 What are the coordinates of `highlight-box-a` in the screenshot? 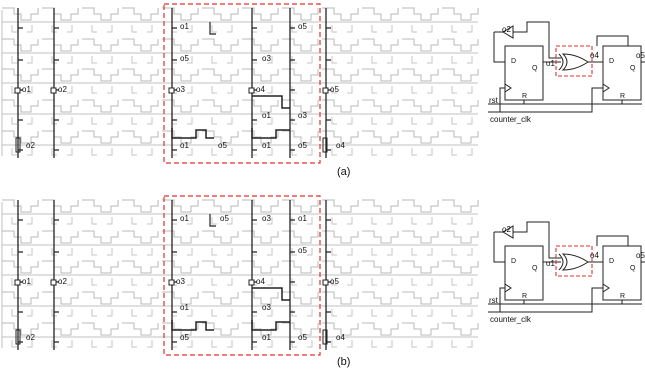 It's located at (242, 83).